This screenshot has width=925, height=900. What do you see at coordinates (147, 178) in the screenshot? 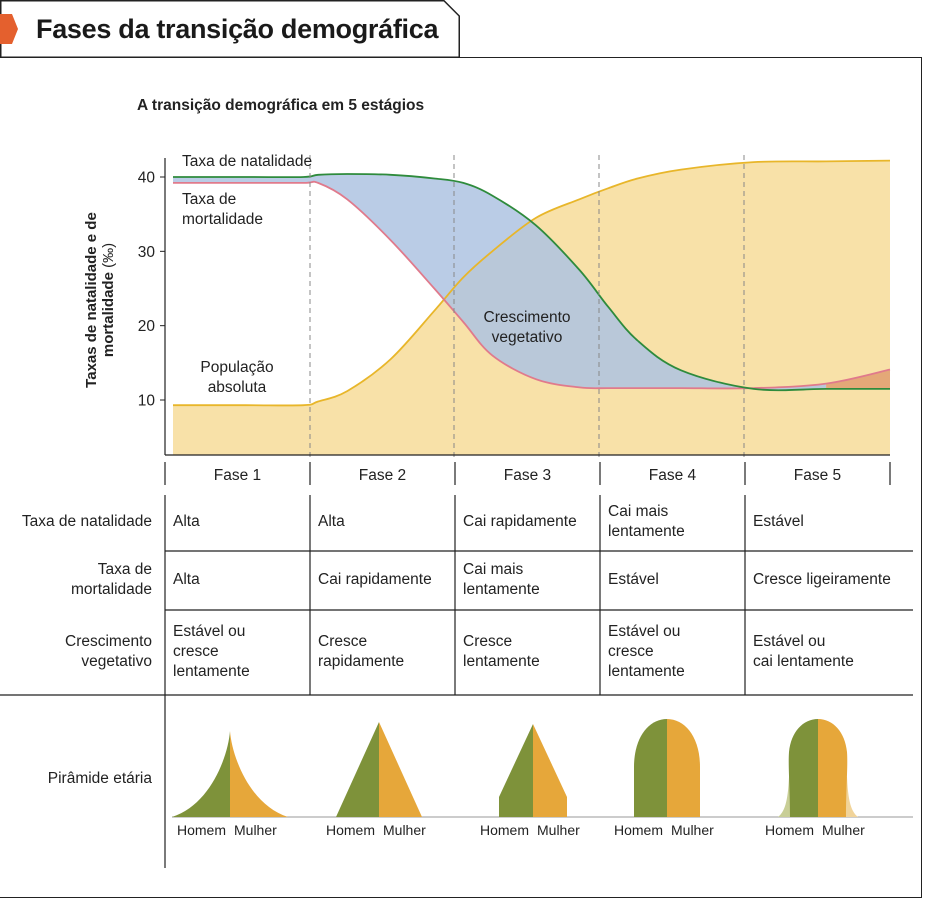
I see `y-tick-label-40: 40` at bounding box center [147, 178].